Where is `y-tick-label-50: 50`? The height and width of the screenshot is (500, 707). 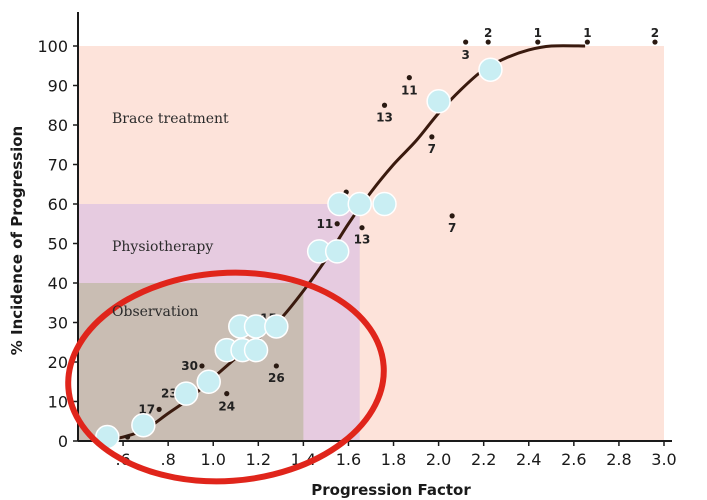 y-tick-label-50: 50 is located at coordinates (58, 244).